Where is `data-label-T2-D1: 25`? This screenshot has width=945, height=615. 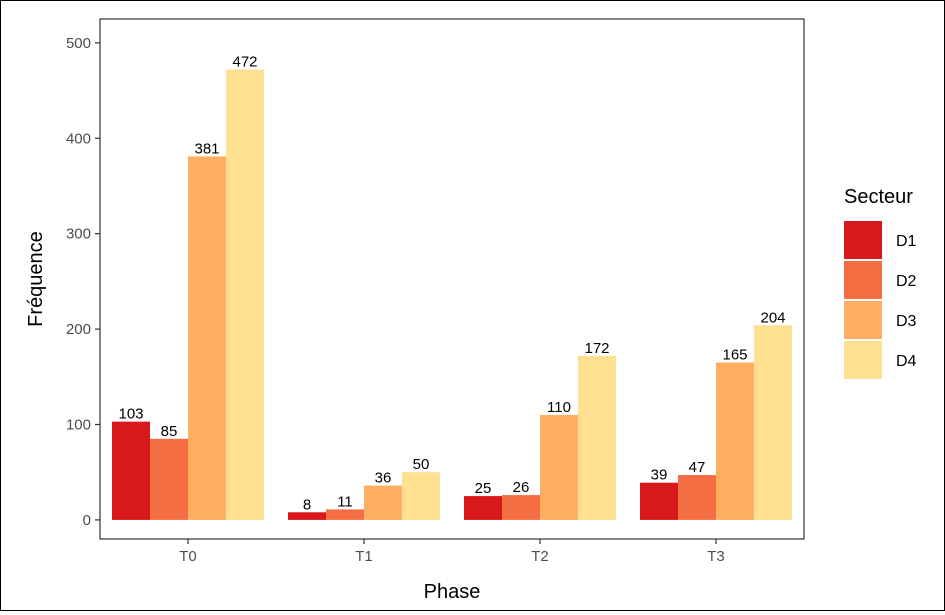
data-label-T2-D1: 25 is located at coordinates (483, 488).